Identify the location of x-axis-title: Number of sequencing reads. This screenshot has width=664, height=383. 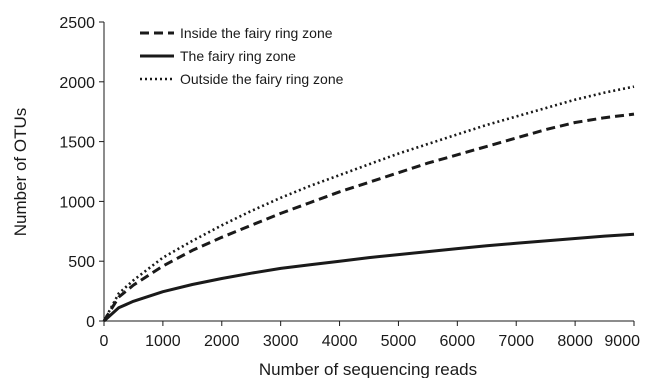
(368, 369).